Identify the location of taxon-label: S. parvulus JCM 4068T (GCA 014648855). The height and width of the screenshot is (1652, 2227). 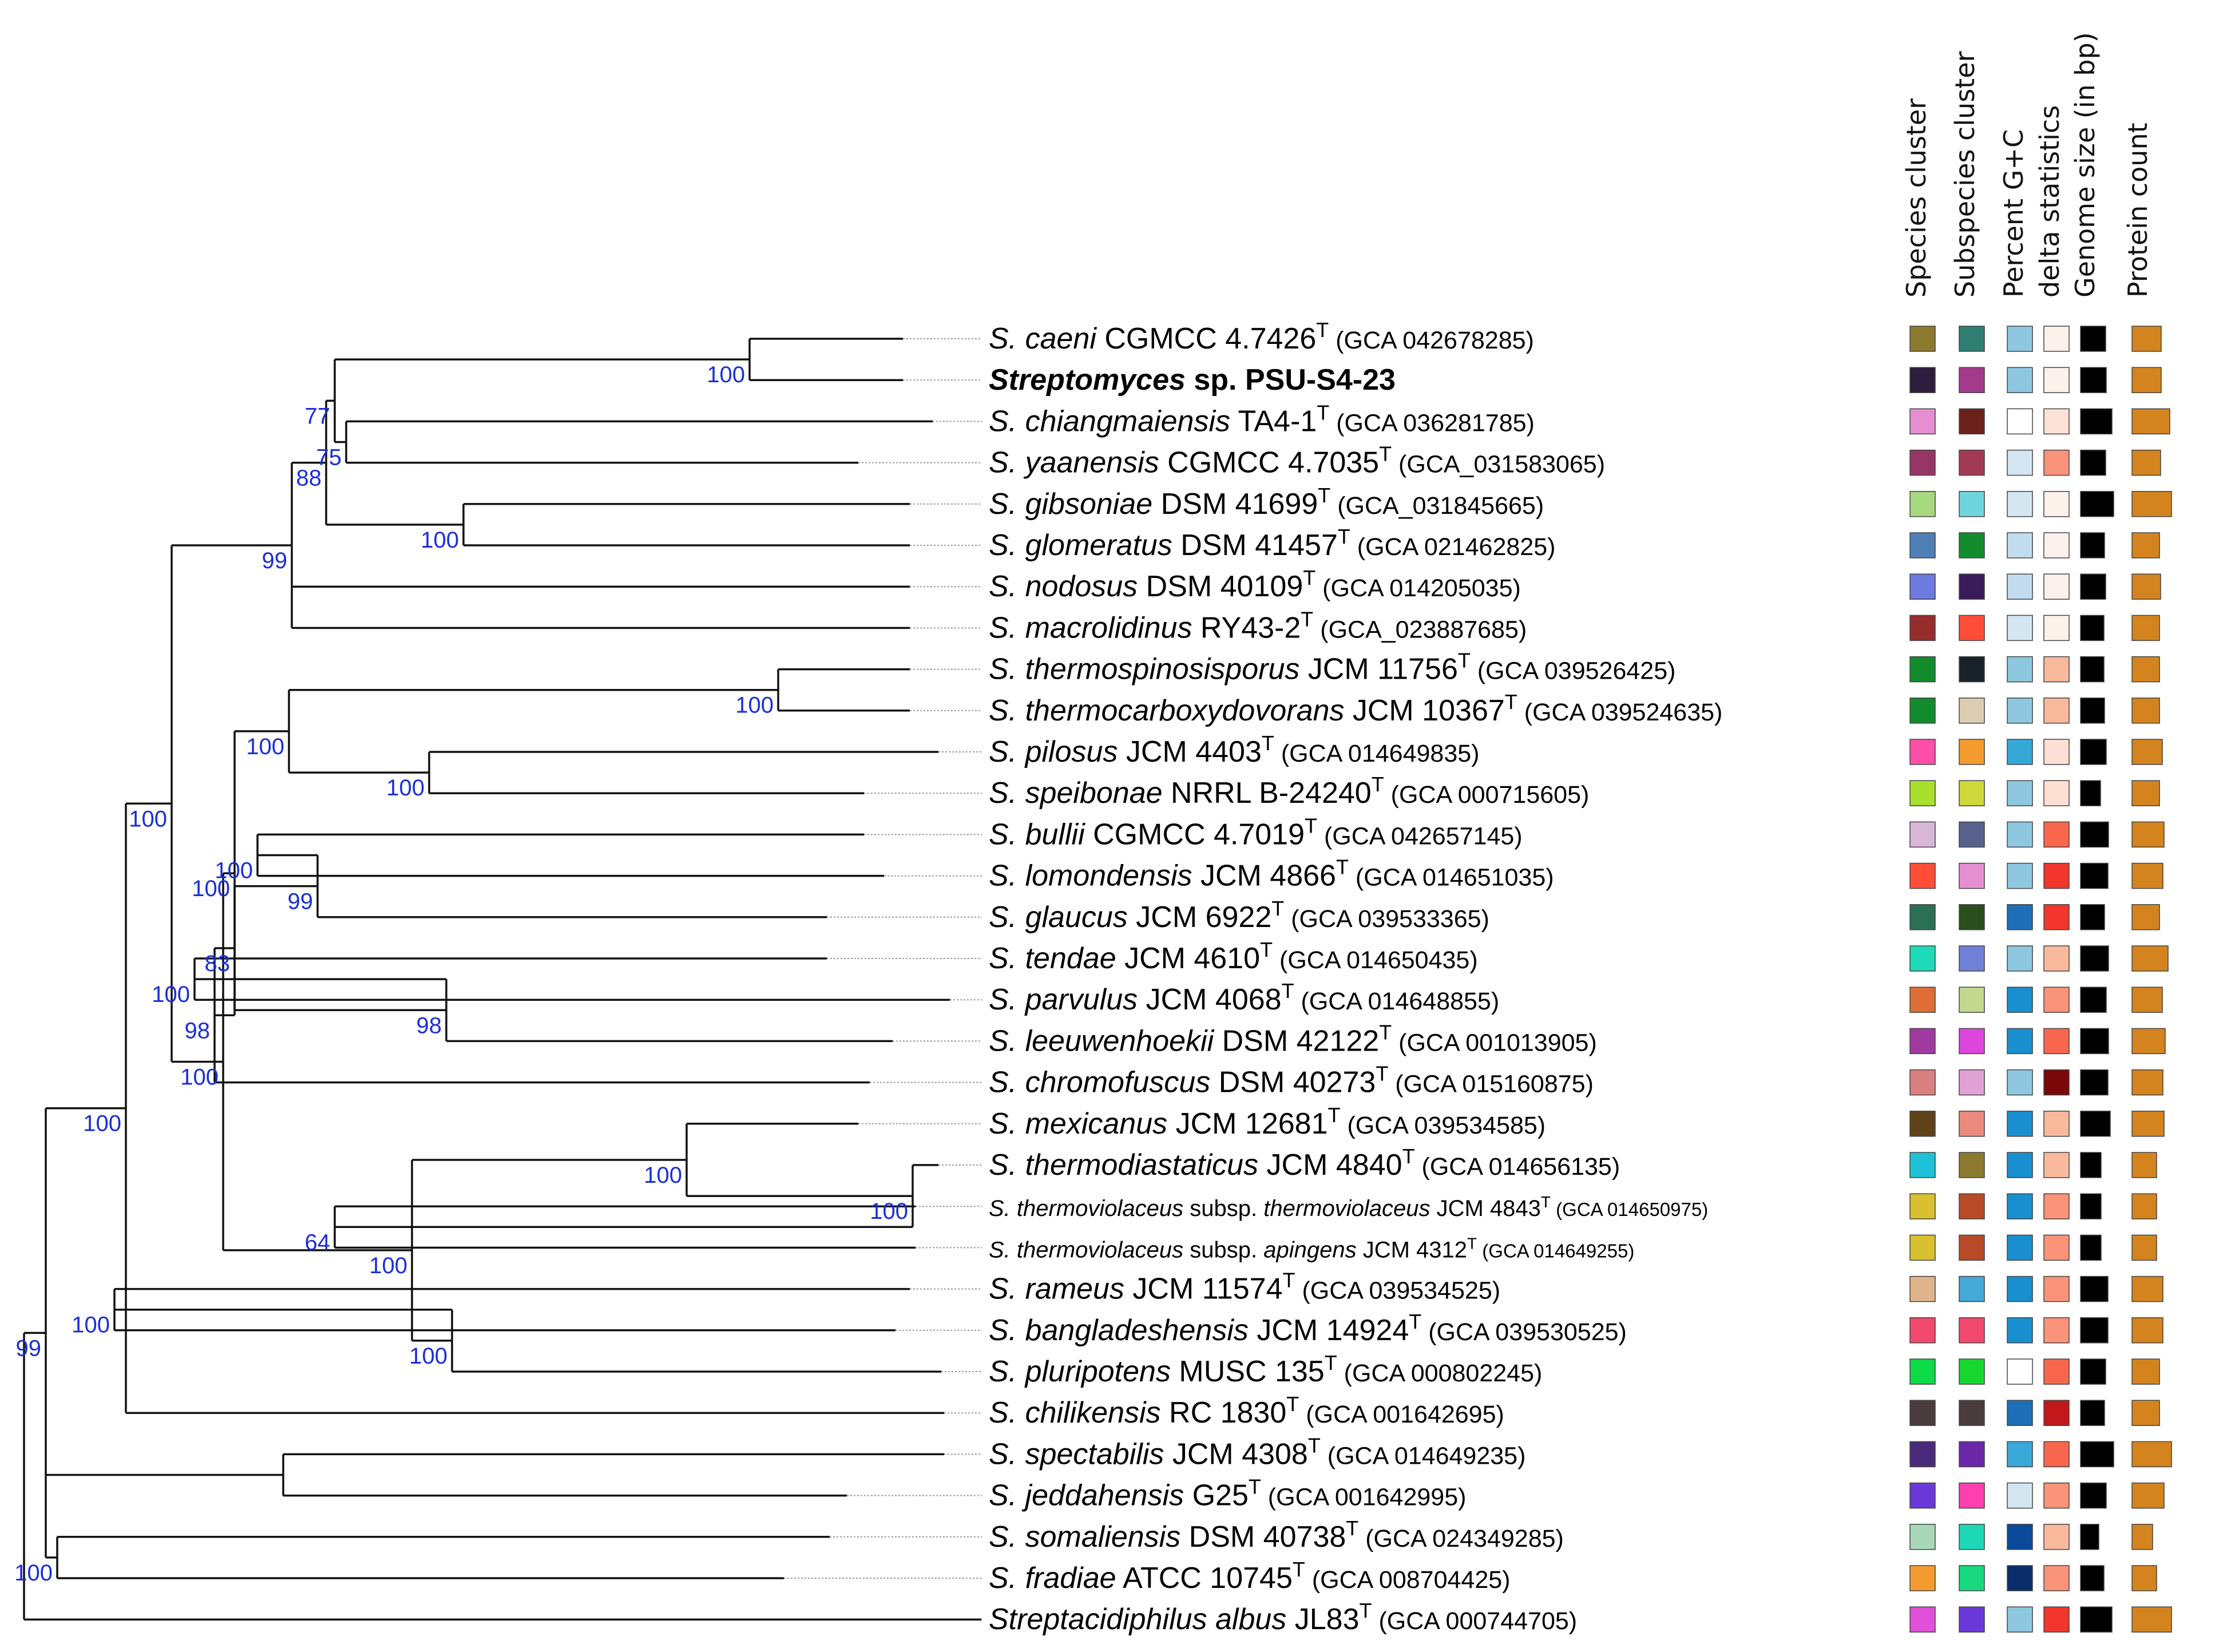
(1244, 998).